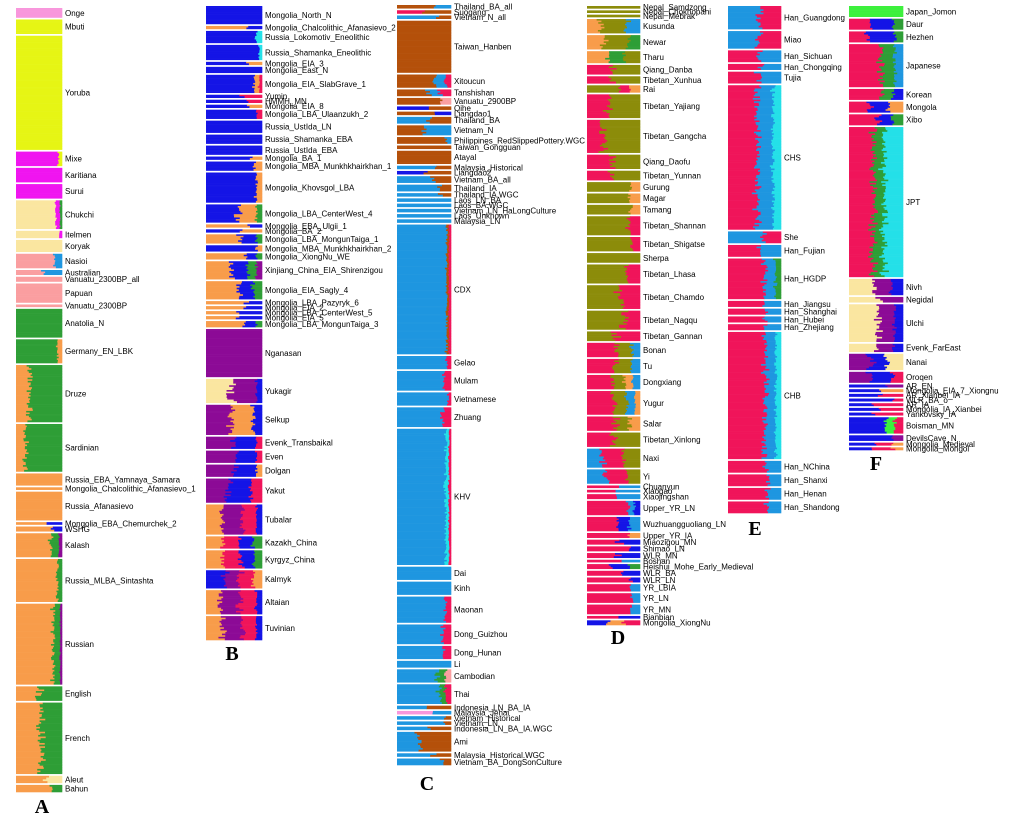 The height and width of the screenshot is (819, 1024). What do you see at coordinates (674, 297) in the screenshot?
I see `population-label: Tibetan_Chamdo` at bounding box center [674, 297].